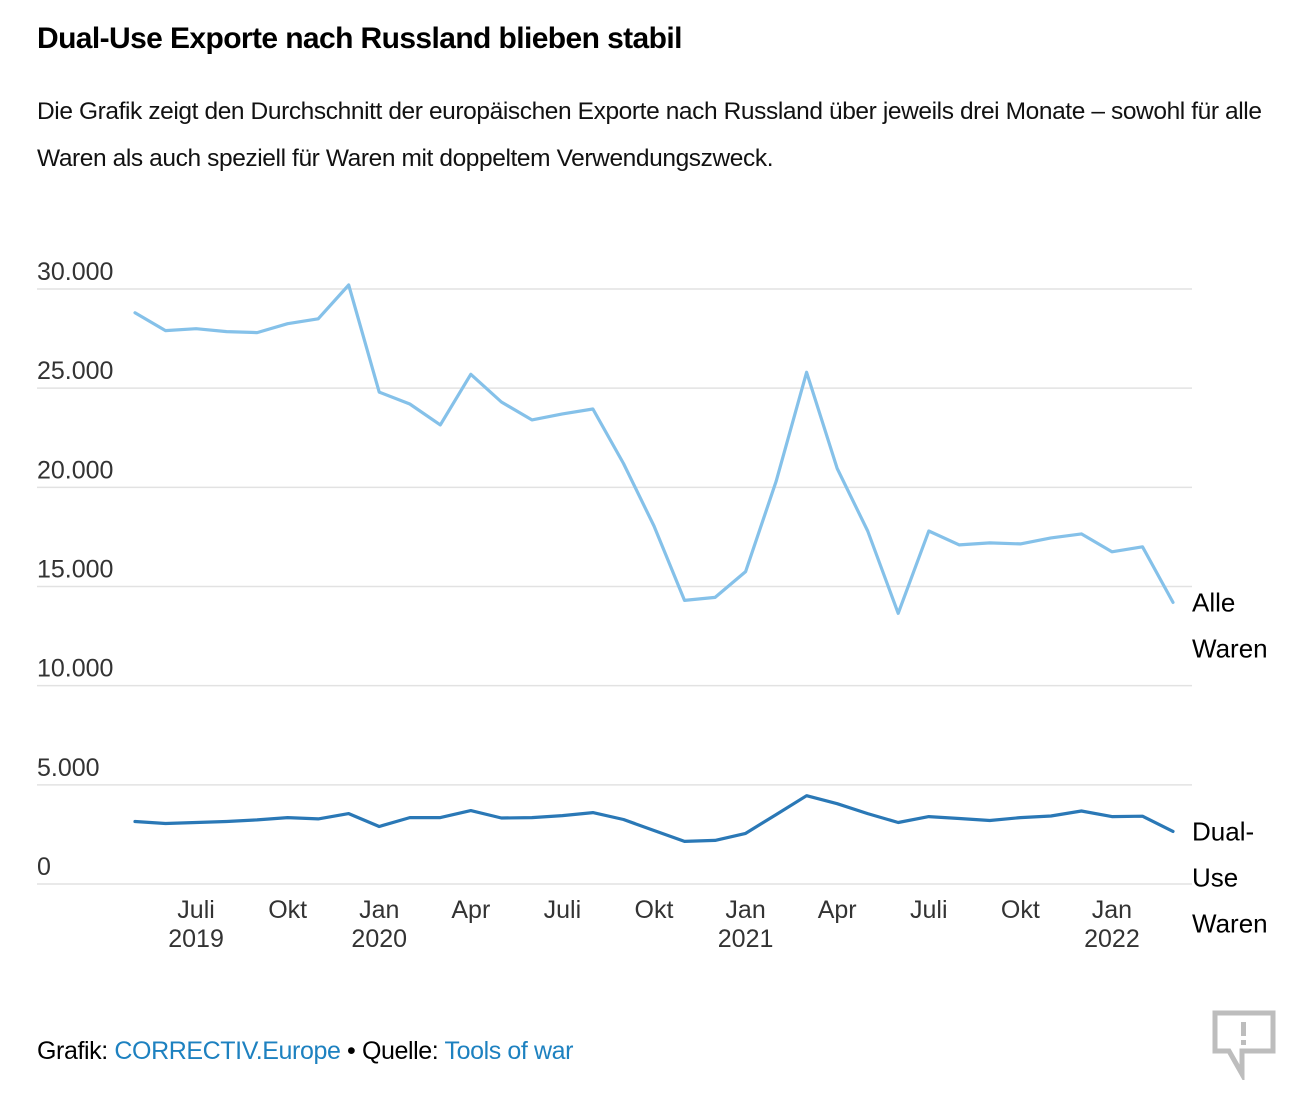 The height and width of the screenshot is (1114, 1310). I want to click on y-axis: 0 5.000 10.000 15.000 20.000 25.000 30.000, so click(75, 569).